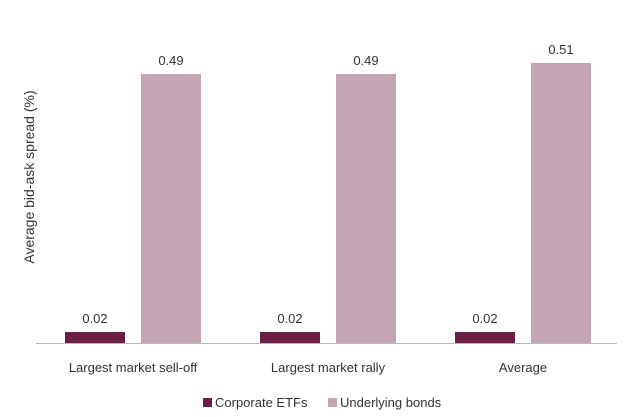 The image size is (633, 417). What do you see at coordinates (261, 402) in the screenshot?
I see `legend-label: Corporate ETFs` at bounding box center [261, 402].